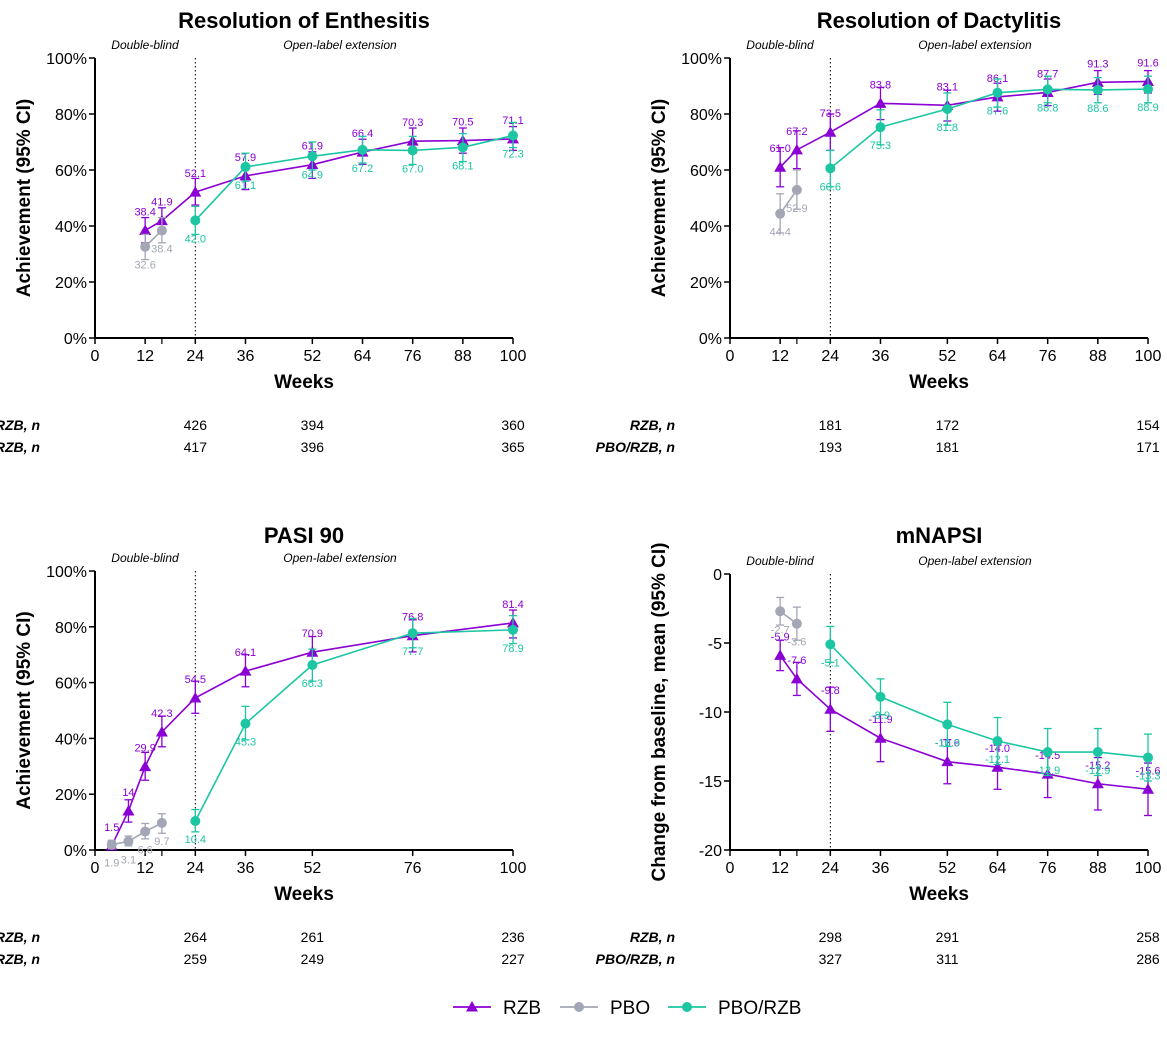  Describe the element at coordinates (788, 622) in the screenshot. I see `series-pbo: -2.7-3.6` at that location.